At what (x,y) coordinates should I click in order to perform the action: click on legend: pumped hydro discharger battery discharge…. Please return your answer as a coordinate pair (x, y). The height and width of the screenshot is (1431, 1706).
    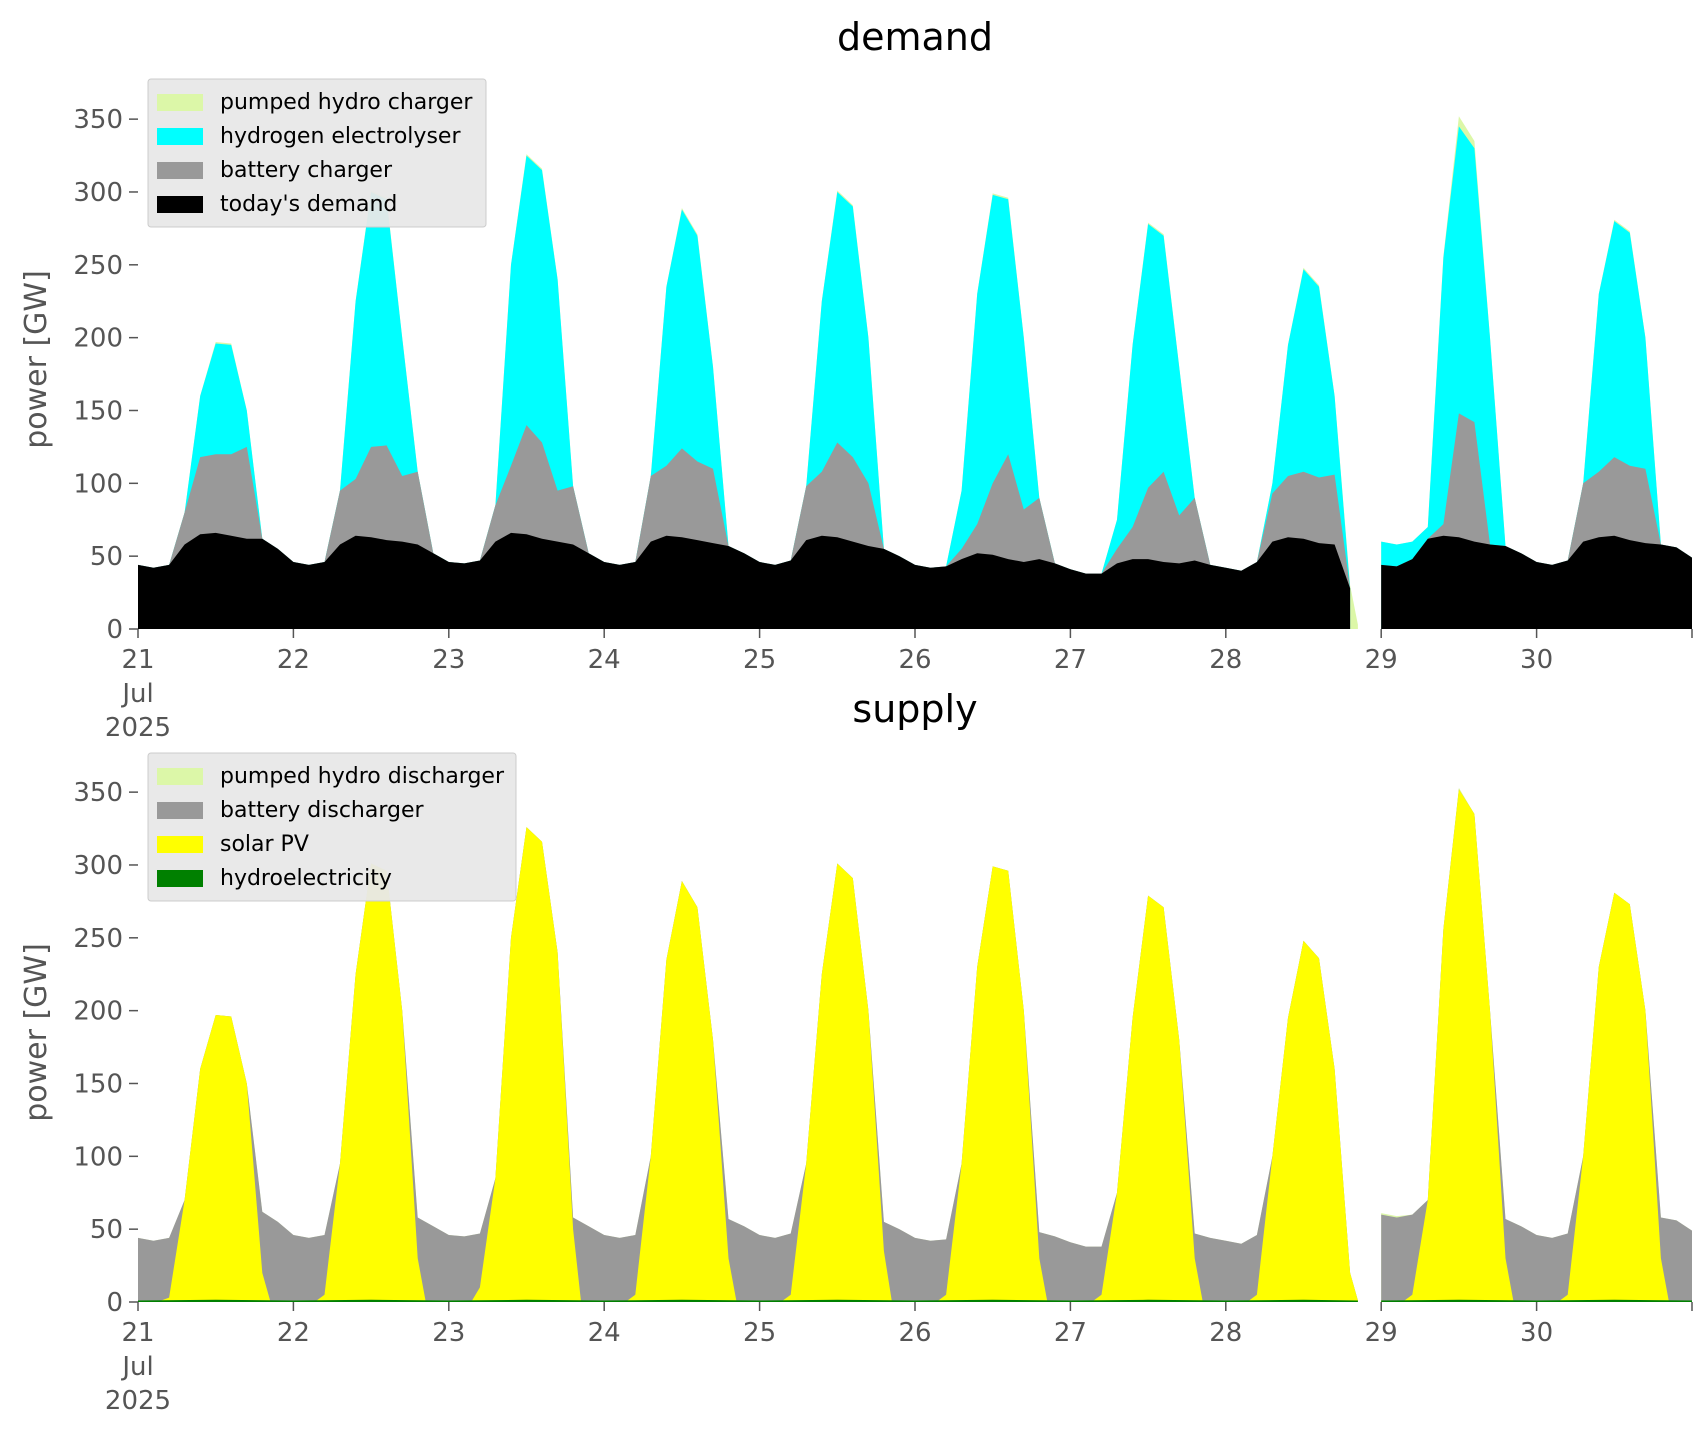
    Looking at the image, I should click on (332, 827).